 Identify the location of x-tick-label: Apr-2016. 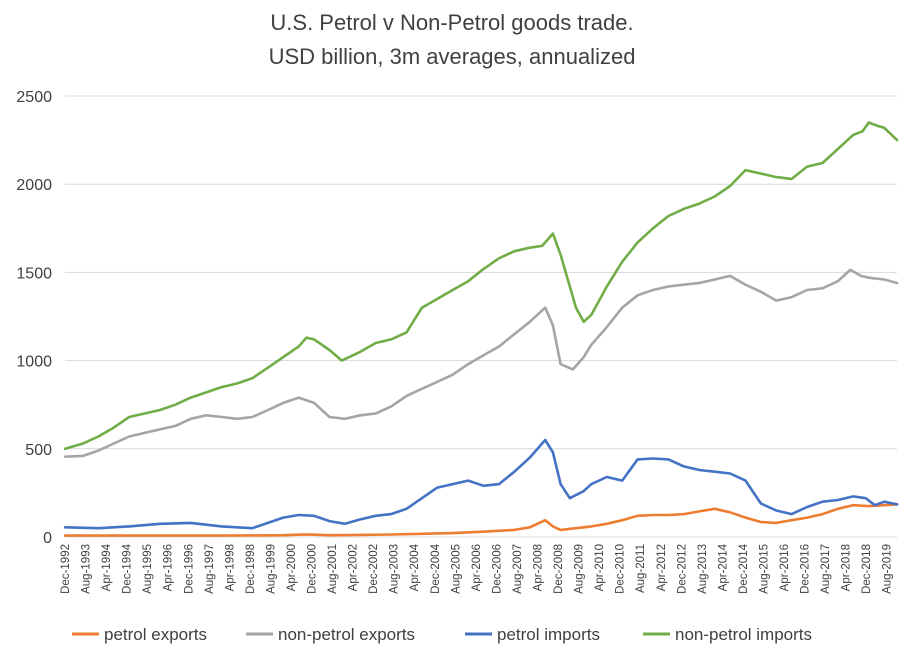
(785, 567).